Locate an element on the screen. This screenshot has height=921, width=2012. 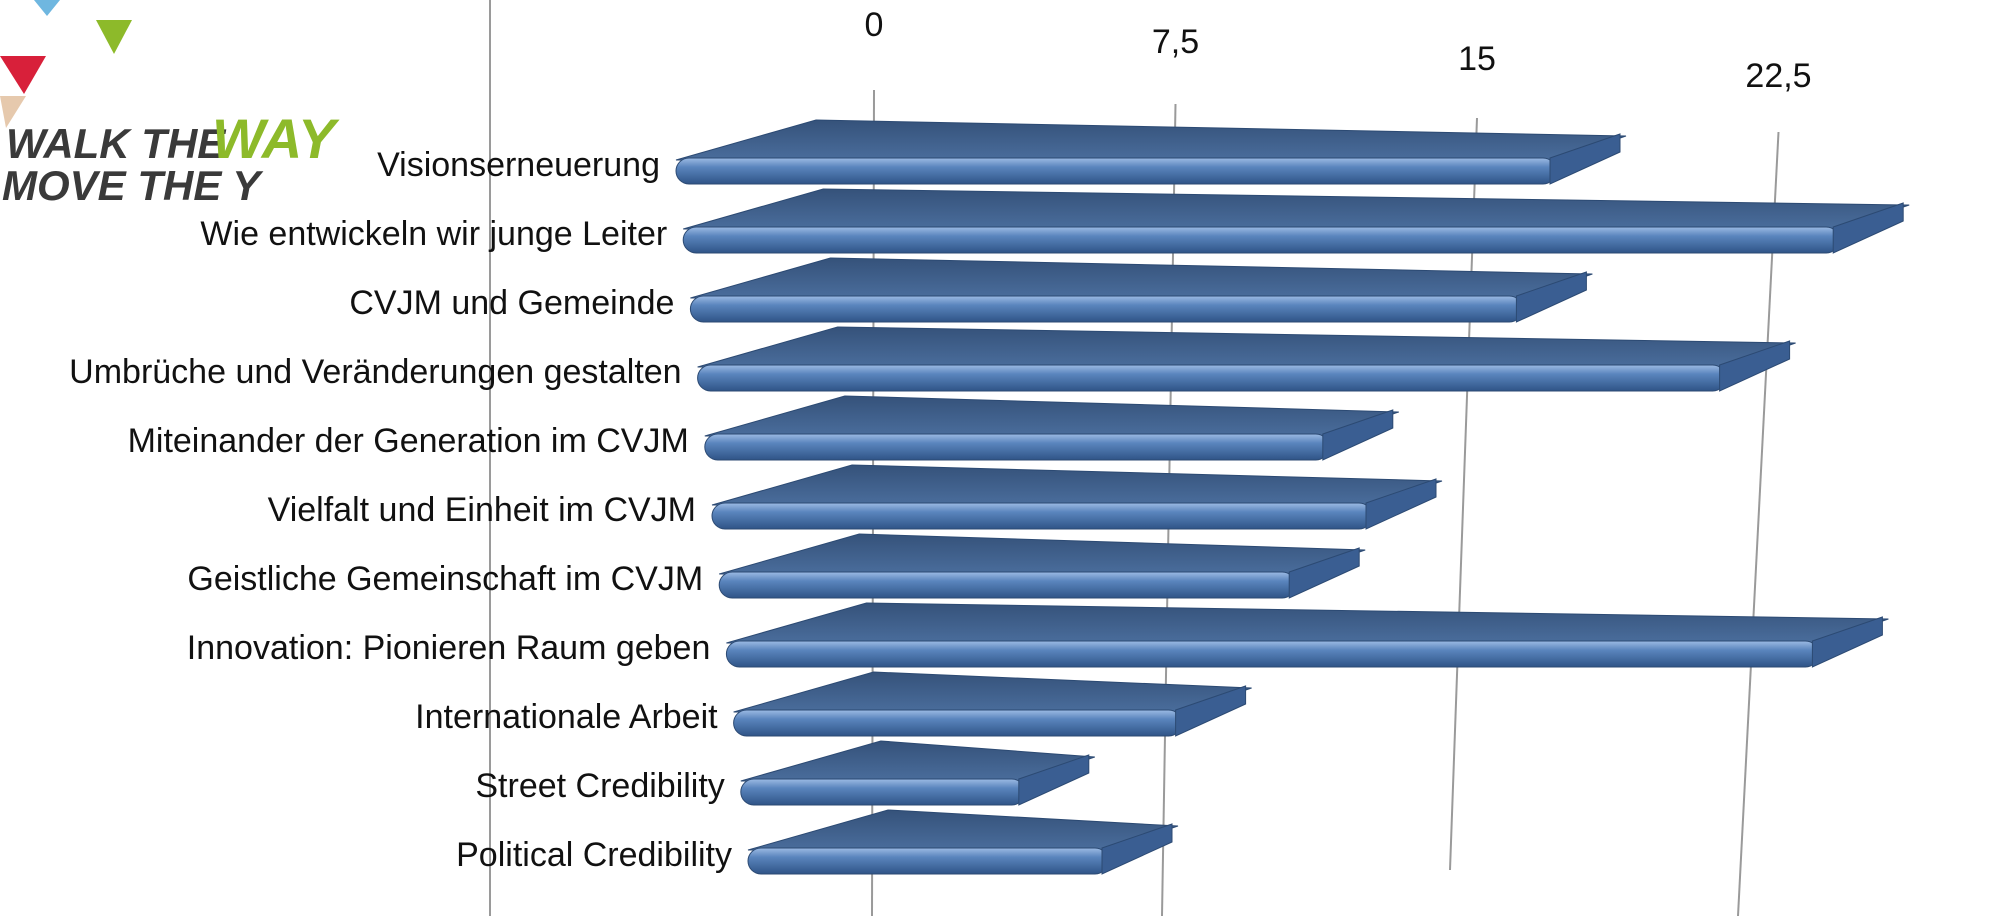
logo-line1-accent: WAY is located at coordinates (276, 138).